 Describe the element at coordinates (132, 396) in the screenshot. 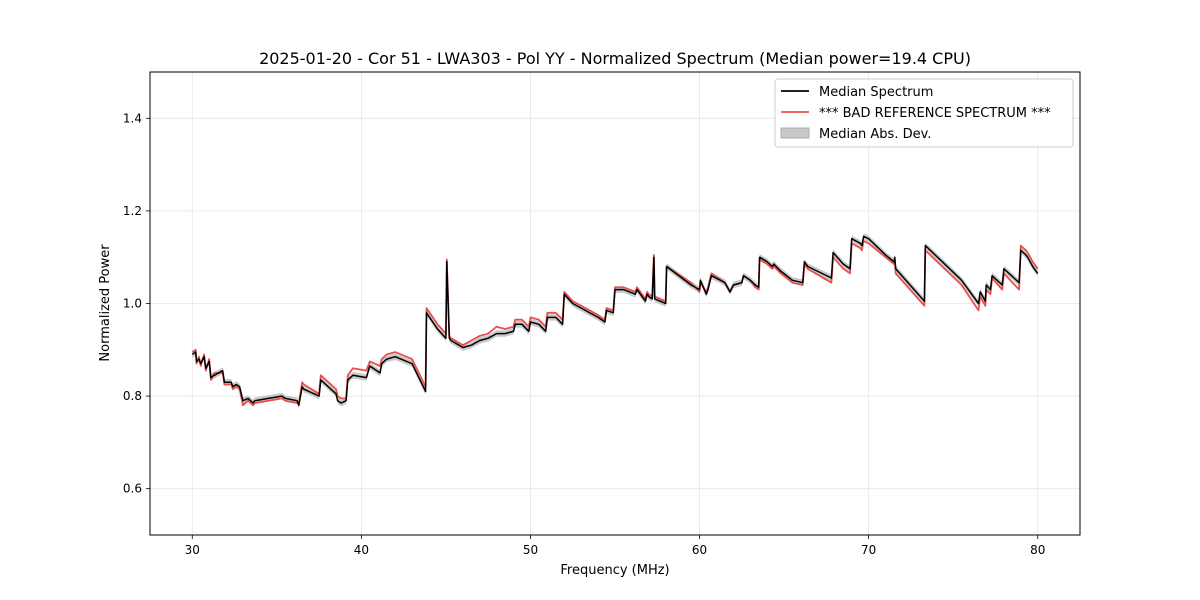

I see `y-tick-label: 0.8` at that location.